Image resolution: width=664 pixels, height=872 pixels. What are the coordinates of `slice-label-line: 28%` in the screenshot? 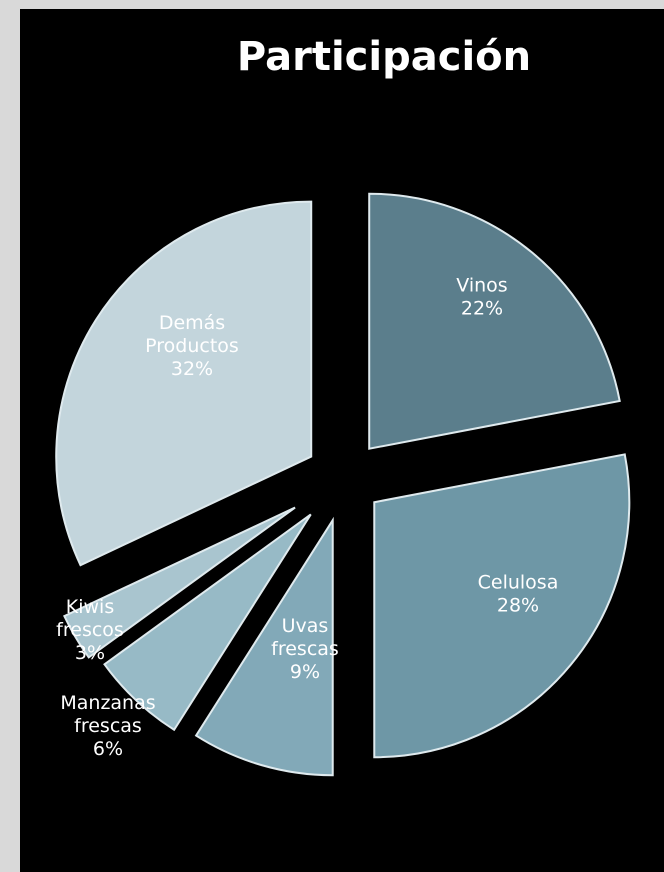 It's located at (518, 606).